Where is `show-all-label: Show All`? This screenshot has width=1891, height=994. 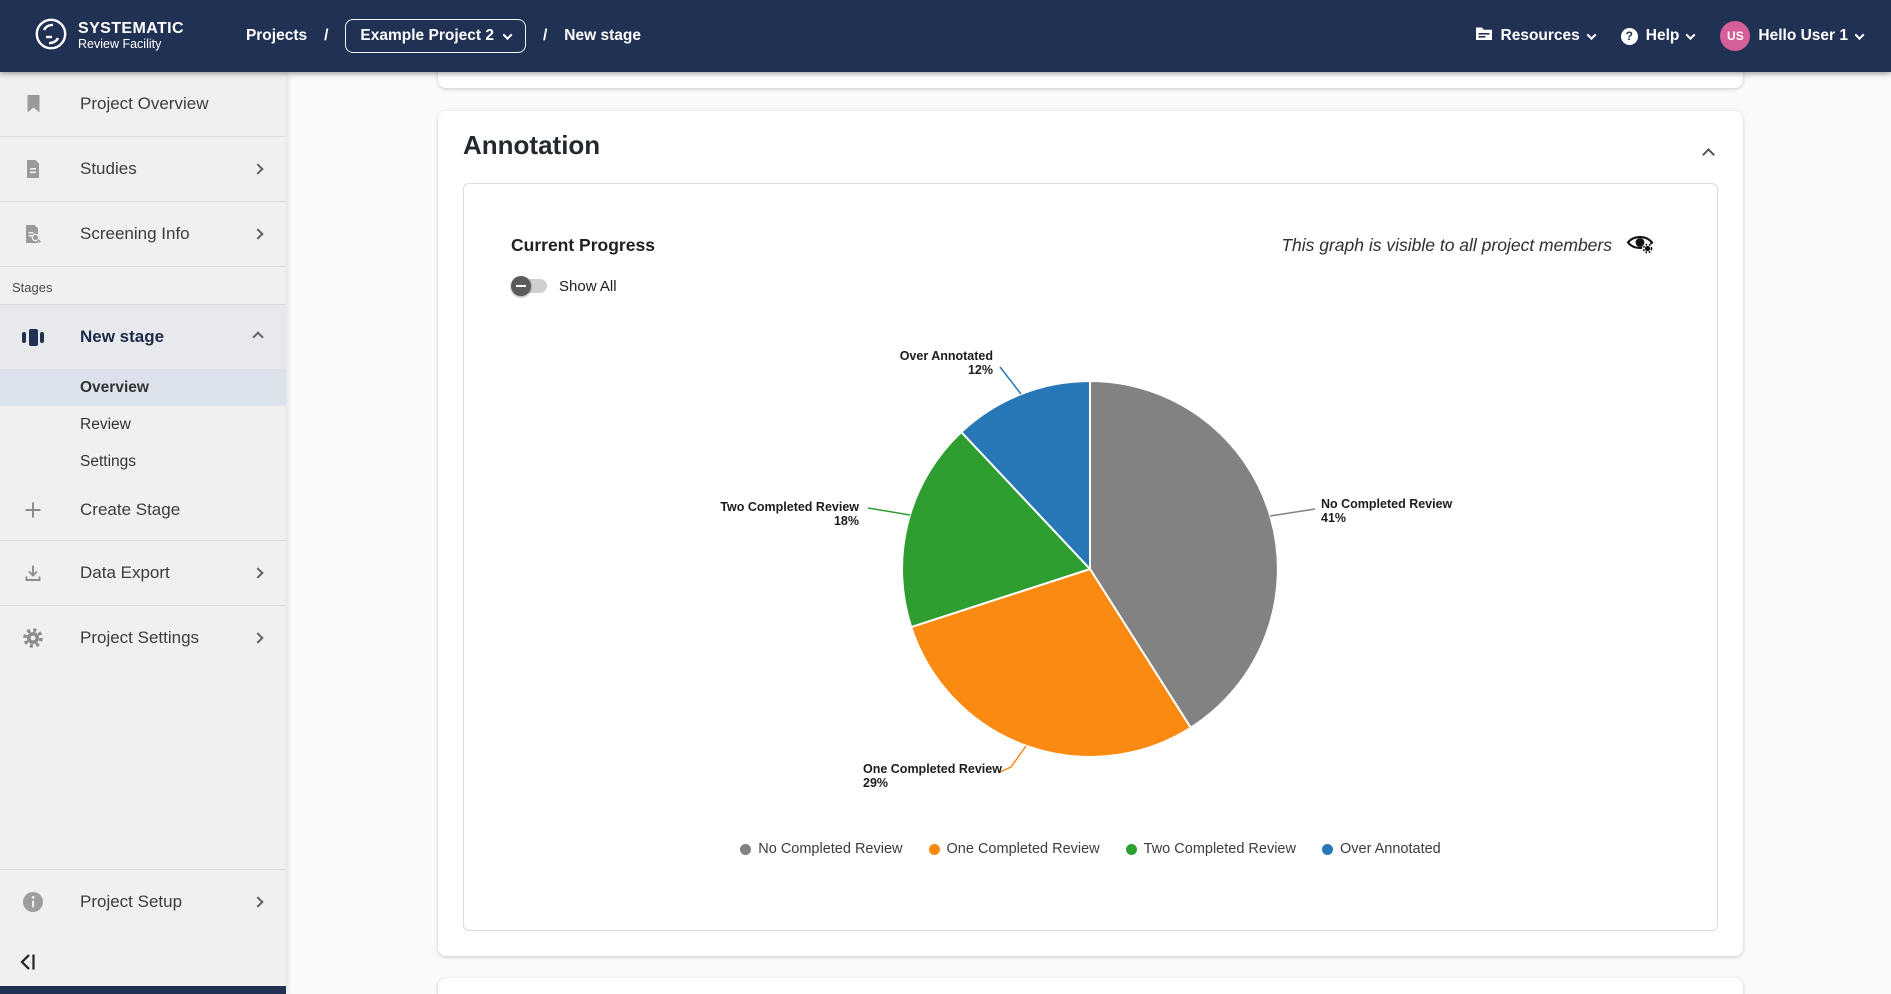
show-all-label: Show All is located at coordinates (588, 286).